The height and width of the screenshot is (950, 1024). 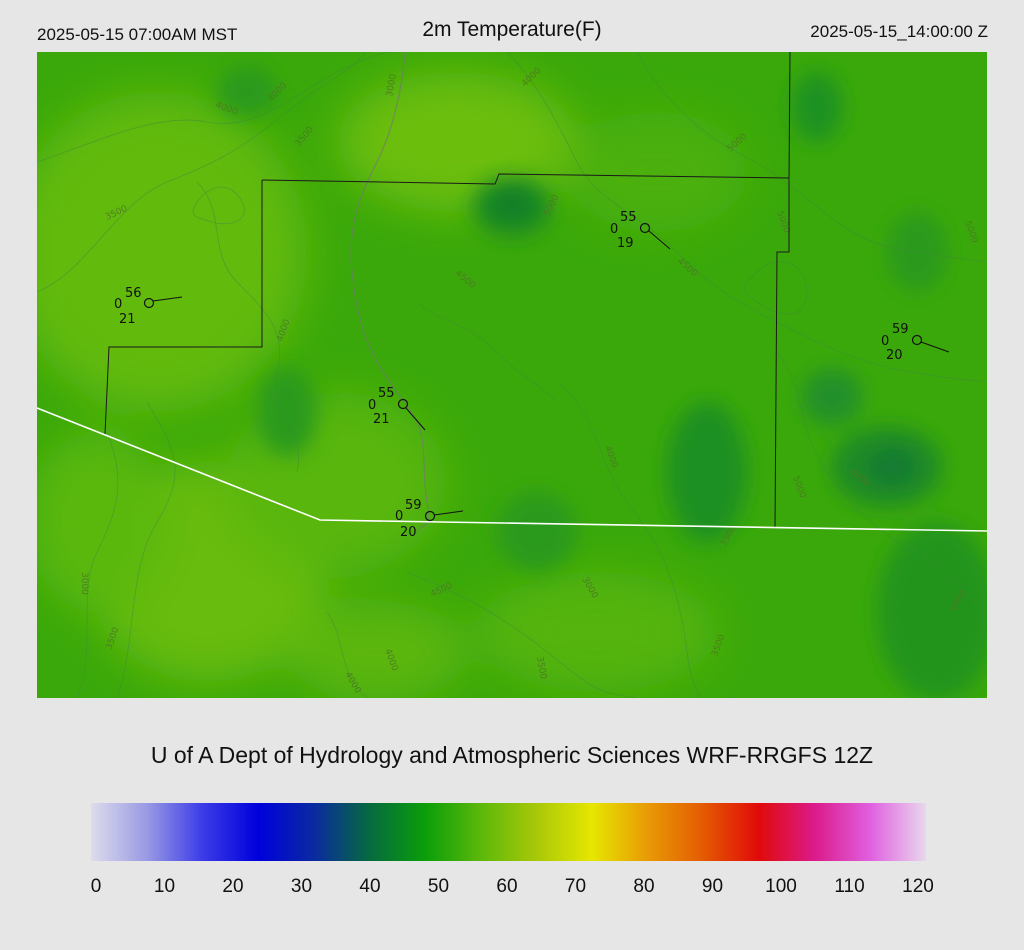 What do you see at coordinates (781, 886) in the screenshot?
I see `color-scale-tick: 100` at bounding box center [781, 886].